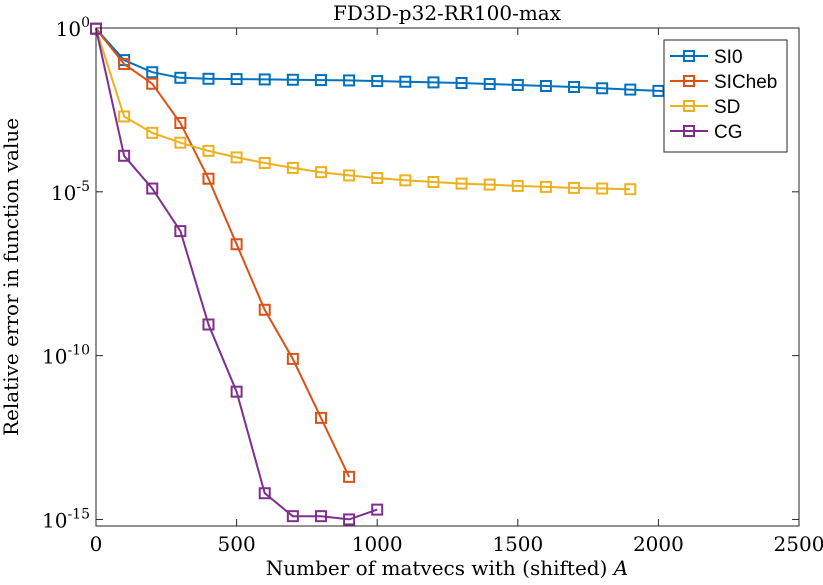  Describe the element at coordinates (237, 544) in the screenshot. I see `x-tick-label: 500` at that location.